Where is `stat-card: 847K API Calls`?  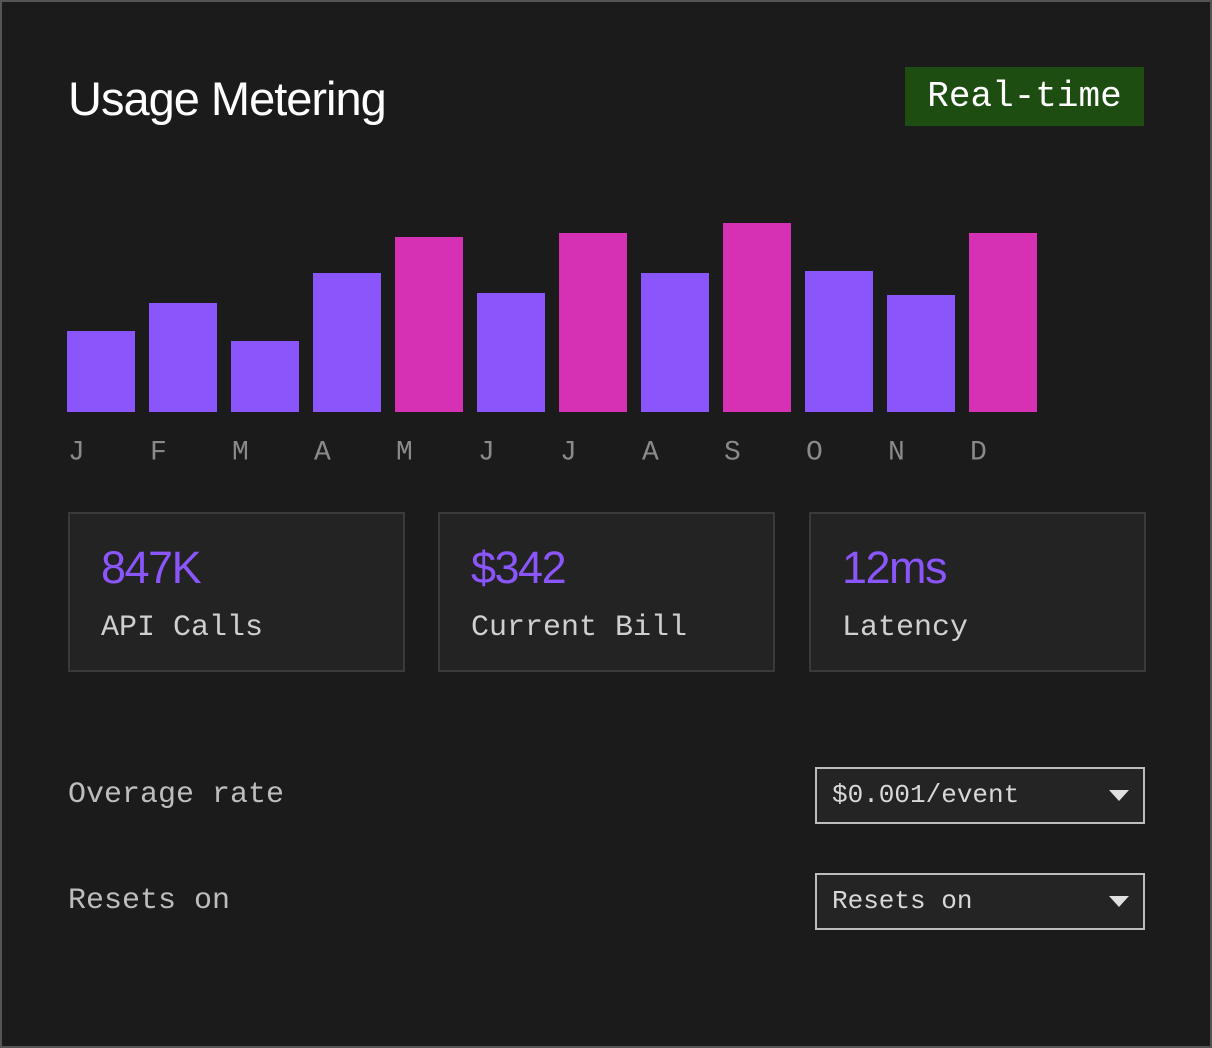 stat-card: 847K API Calls is located at coordinates (236, 592).